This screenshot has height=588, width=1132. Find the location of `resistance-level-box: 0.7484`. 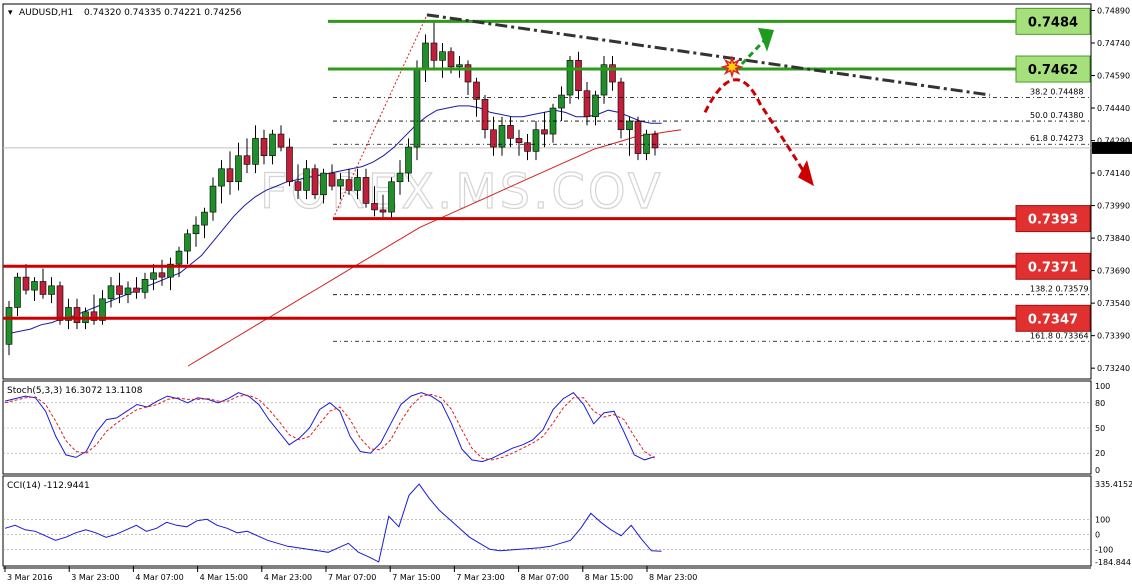

resistance-level-box: 0.7484 is located at coordinates (1053, 21).